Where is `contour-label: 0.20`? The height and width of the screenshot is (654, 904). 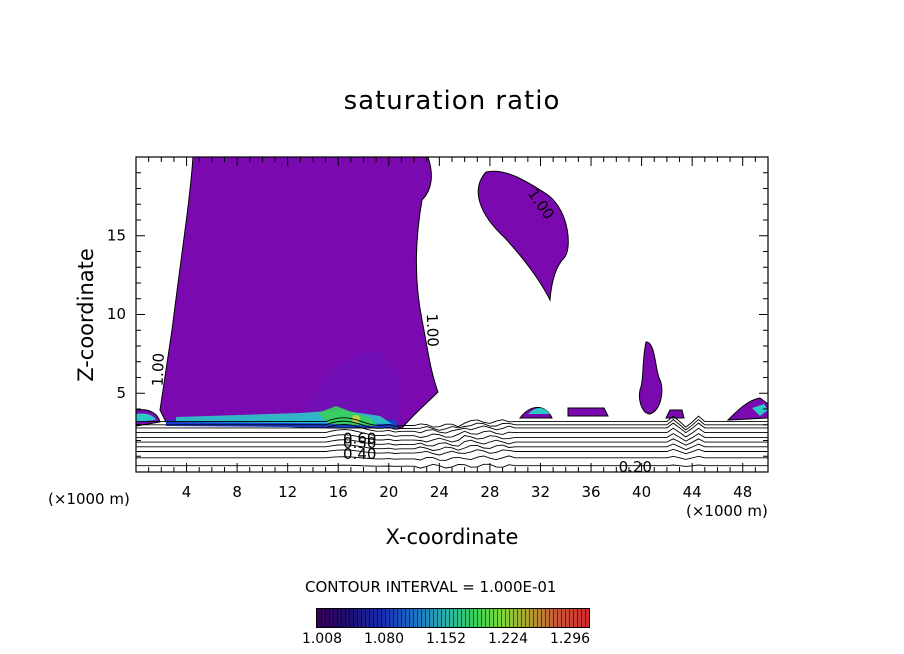 contour-label: 0.20 is located at coordinates (635, 467).